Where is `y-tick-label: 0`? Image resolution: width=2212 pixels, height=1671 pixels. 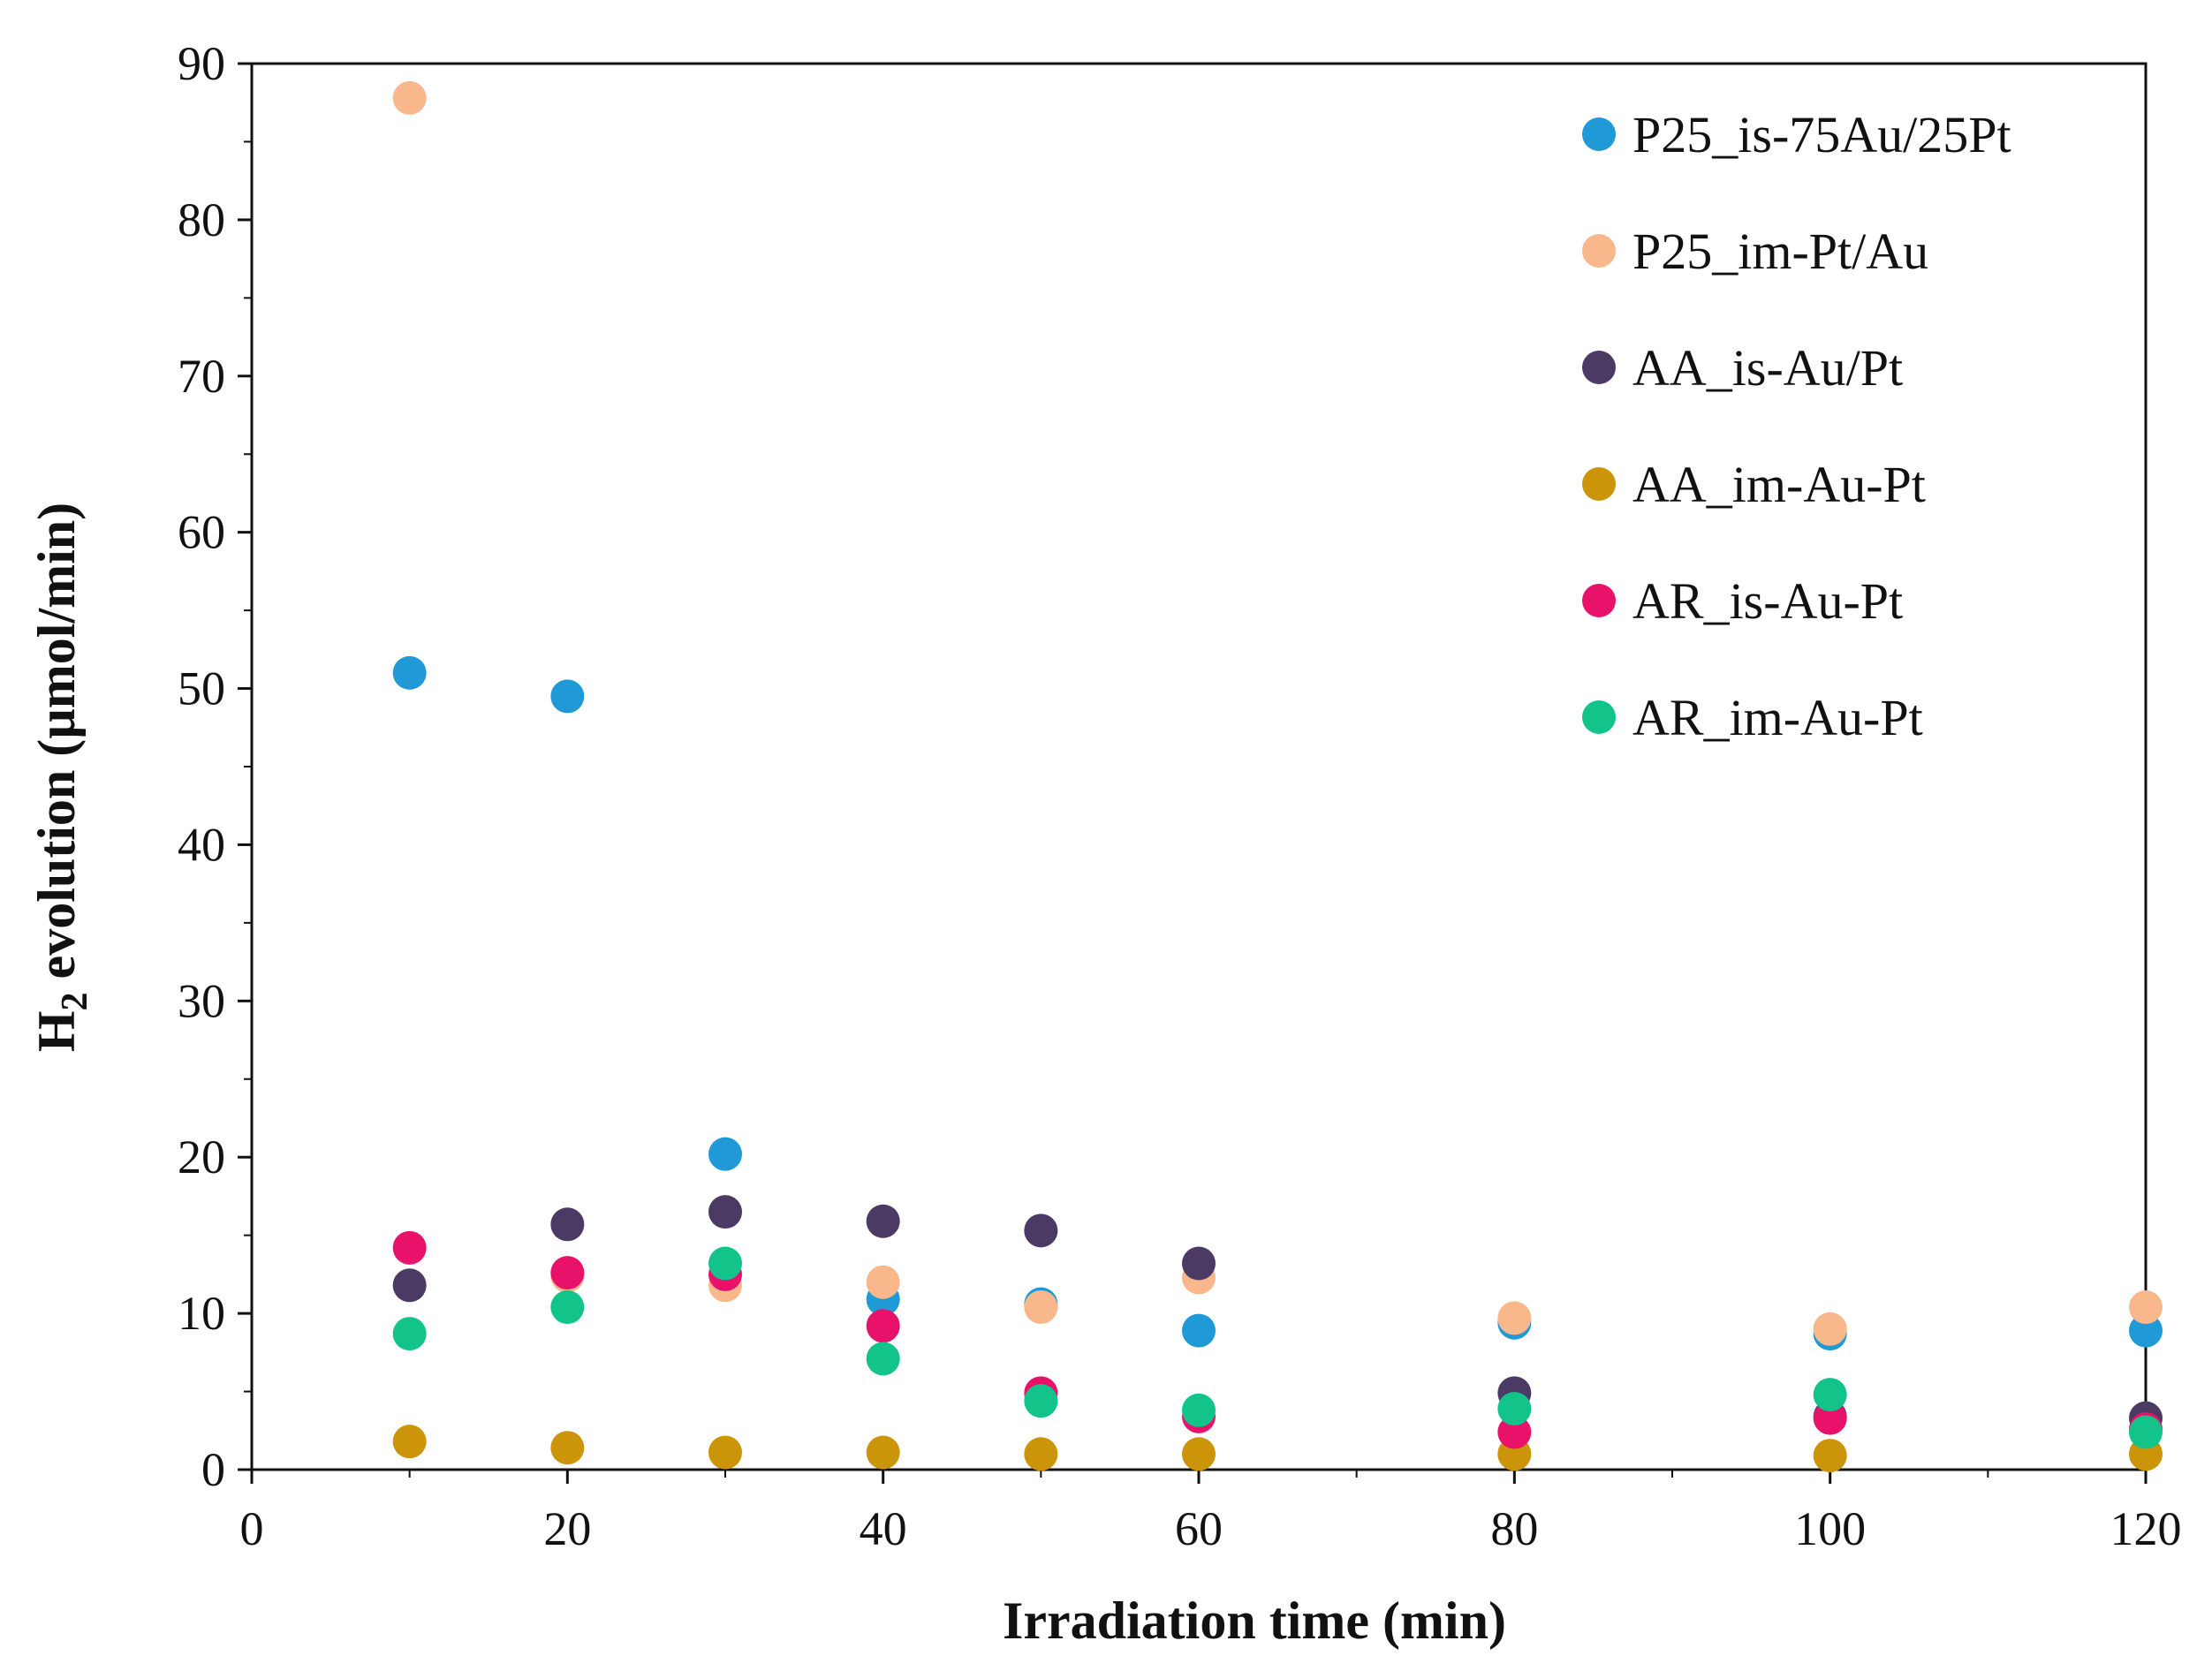 y-tick-label: 0 is located at coordinates (213, 1469).